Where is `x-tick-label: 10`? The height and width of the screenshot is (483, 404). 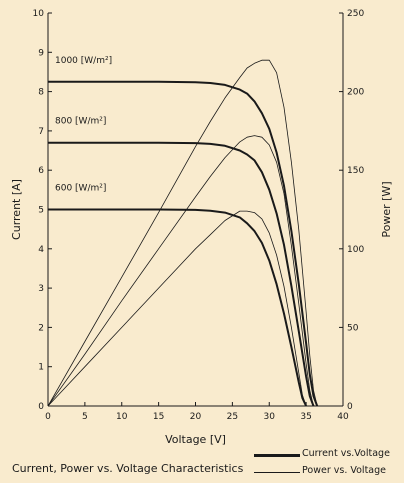
x-tick-label: 10 is located at coordinates (122, 417).